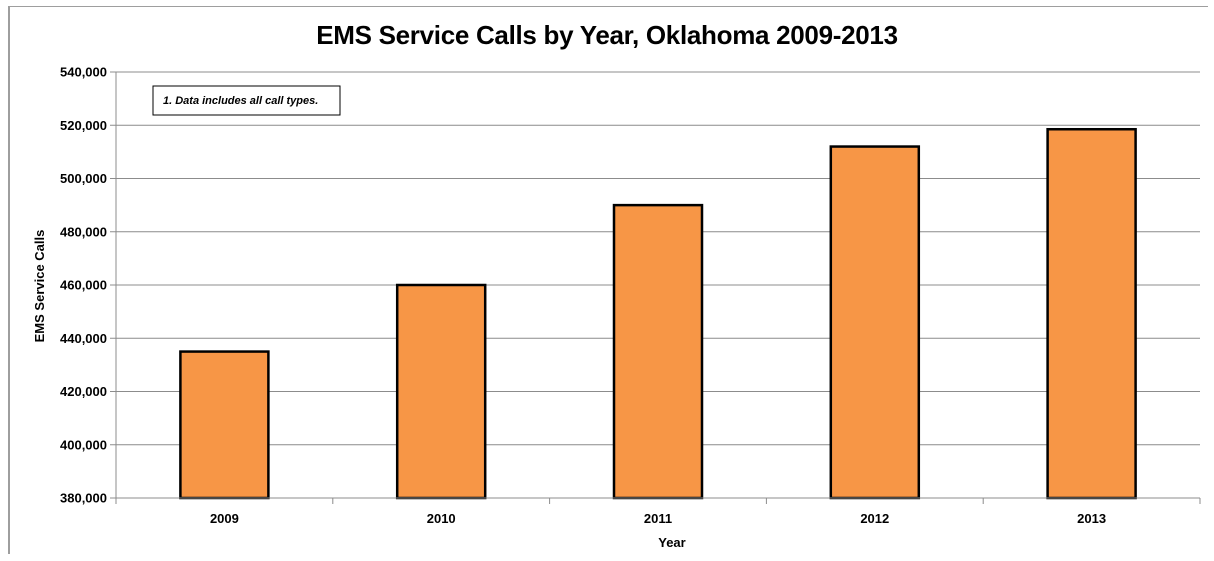 This screenshot has width=1214, height=561. What do you see at coordinates (658, 351) in the screenshot?
I see `bar-2011` at bounding box center [658, 351].